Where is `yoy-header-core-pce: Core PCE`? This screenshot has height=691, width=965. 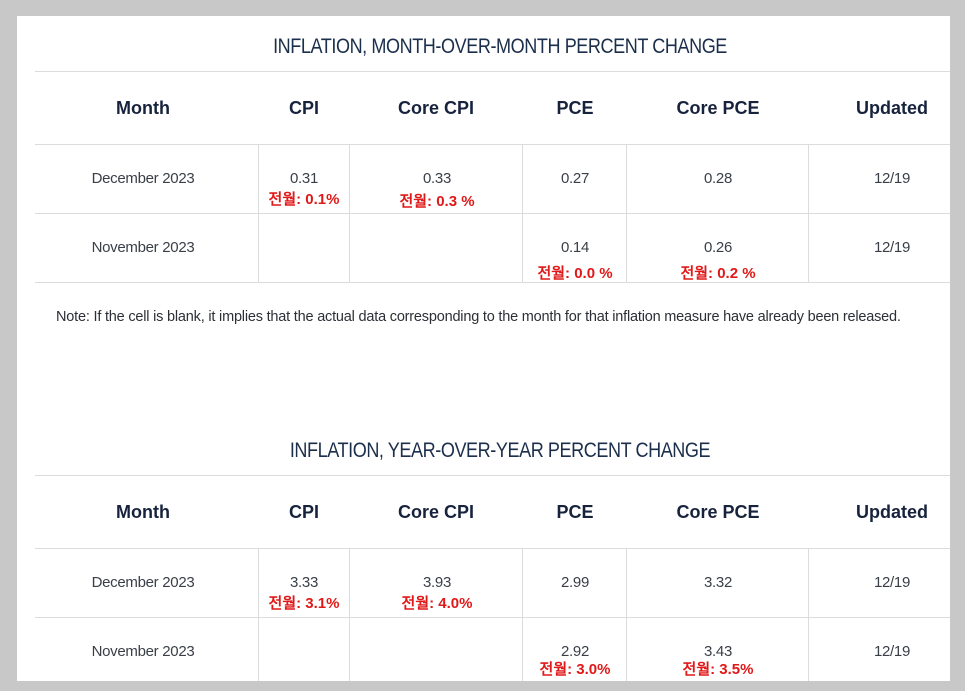 yoy-header-core-pce: Core PCE is located at coordinates (718, 512).